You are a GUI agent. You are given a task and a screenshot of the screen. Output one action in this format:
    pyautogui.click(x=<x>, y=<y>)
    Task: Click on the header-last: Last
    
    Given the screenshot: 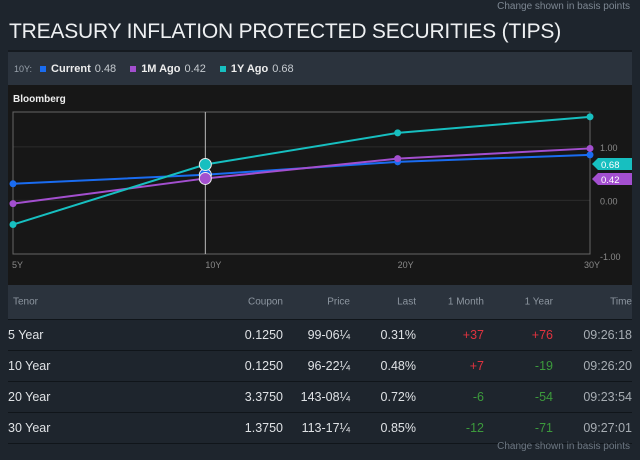 What is the action you would take?
    pyautogui.click(x=406, y=302)
    